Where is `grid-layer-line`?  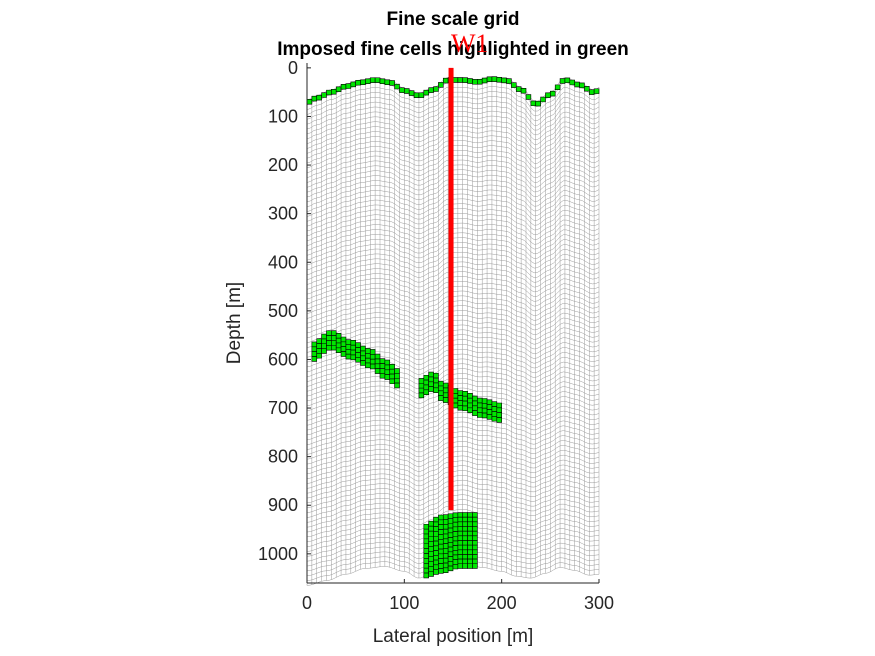
grid-layer-line is located at coordinates (453, 520).